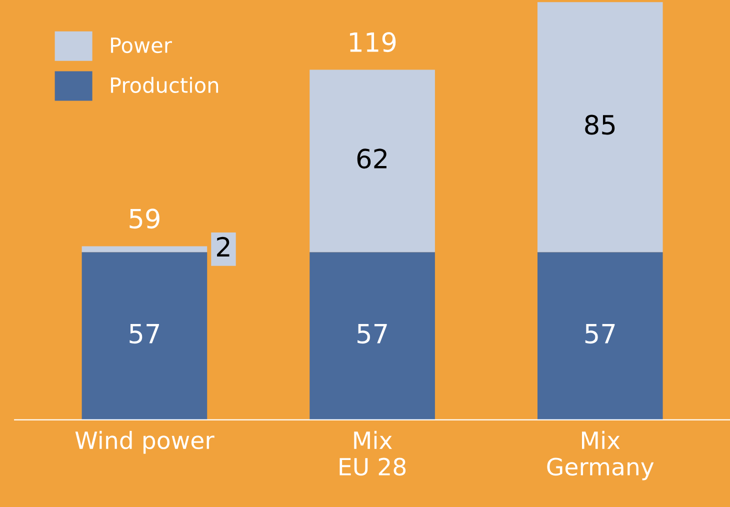 This screenshot has height=507, width=730. I want to click on total-label: 119, so click(373, 42).